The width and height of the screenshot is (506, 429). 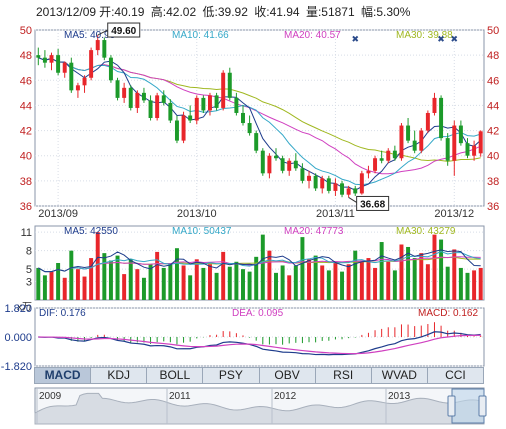 I want to click on date-tick-label: 2013/09, so click(x=58, y=214).